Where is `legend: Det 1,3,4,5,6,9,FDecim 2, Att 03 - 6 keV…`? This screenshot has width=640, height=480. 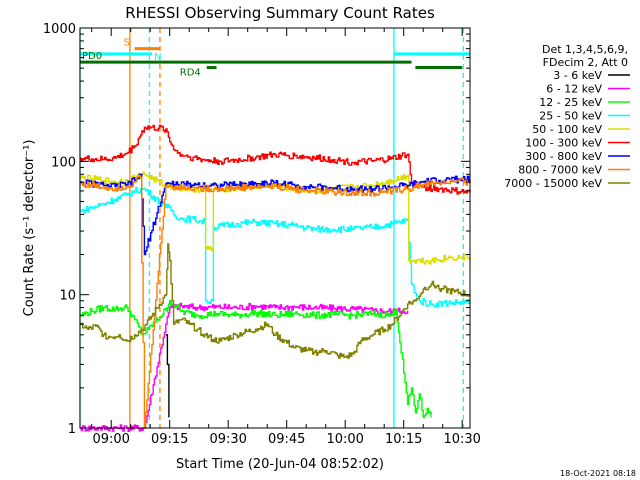 legend: Det 1,3,4,5,6,9,FDecim 2, Att 03 - 6 keV… is located at coordinates (567, 116).